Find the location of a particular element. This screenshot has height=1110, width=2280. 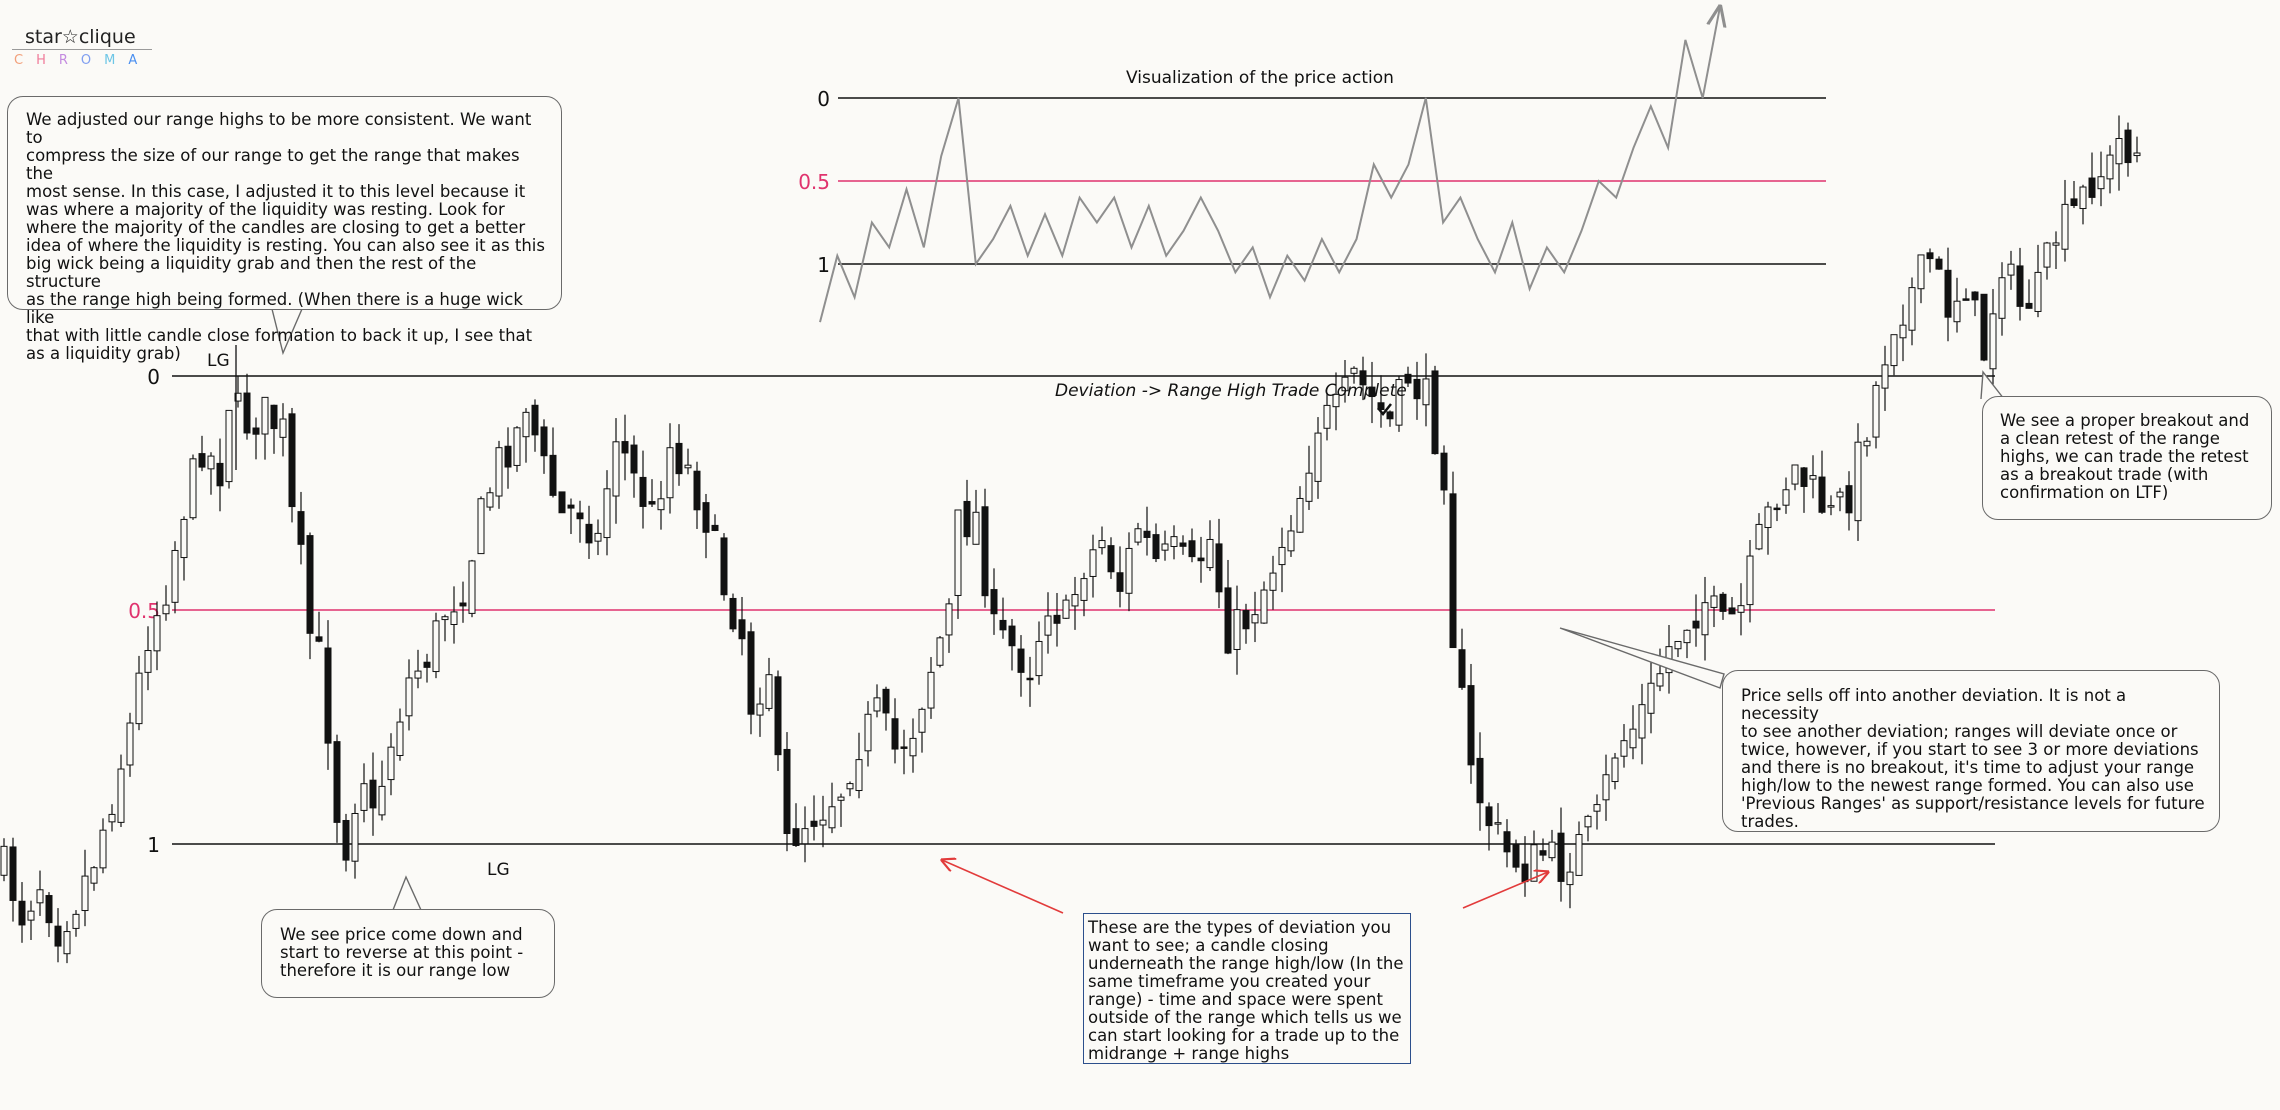

brand-logo-subtitle: CHROMA is located at coordinates (82, 60).